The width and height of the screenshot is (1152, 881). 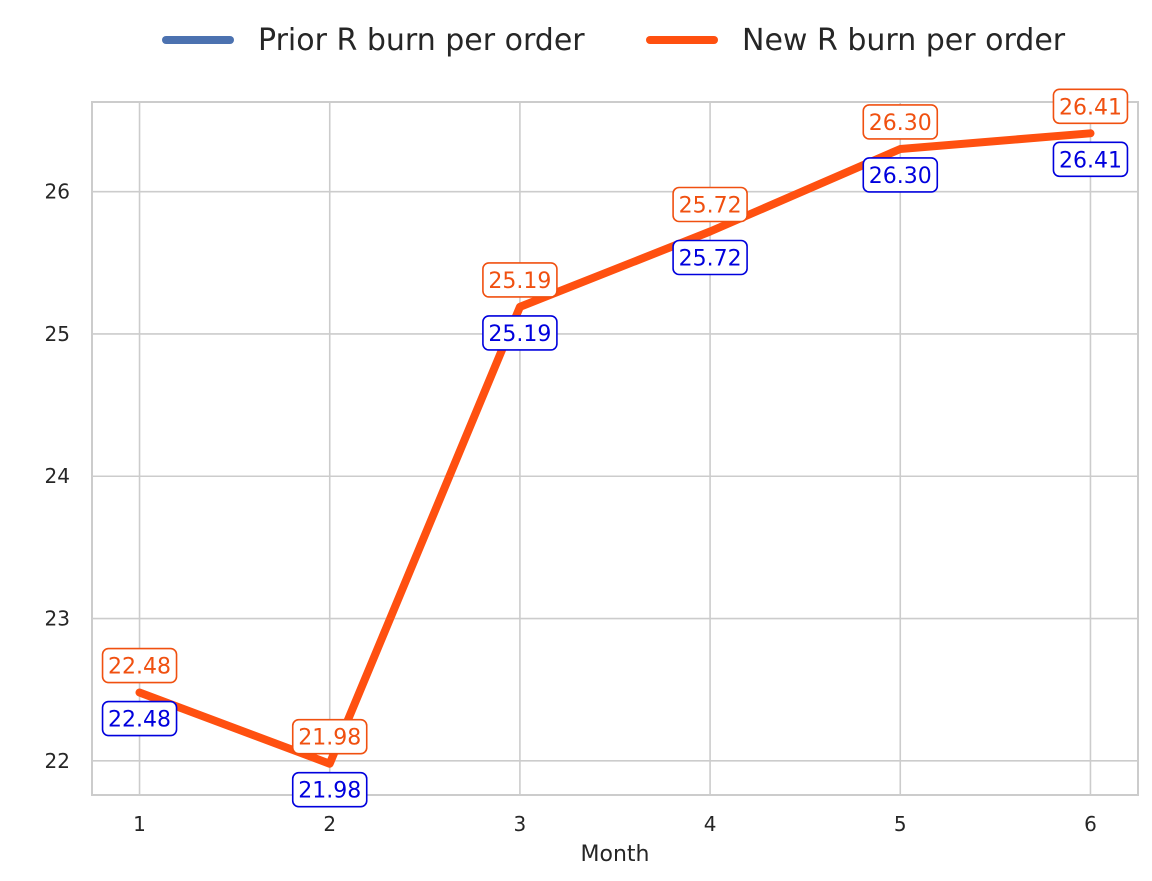 I want to click on data-label-new: 25.19, so click(x=520, y=280).